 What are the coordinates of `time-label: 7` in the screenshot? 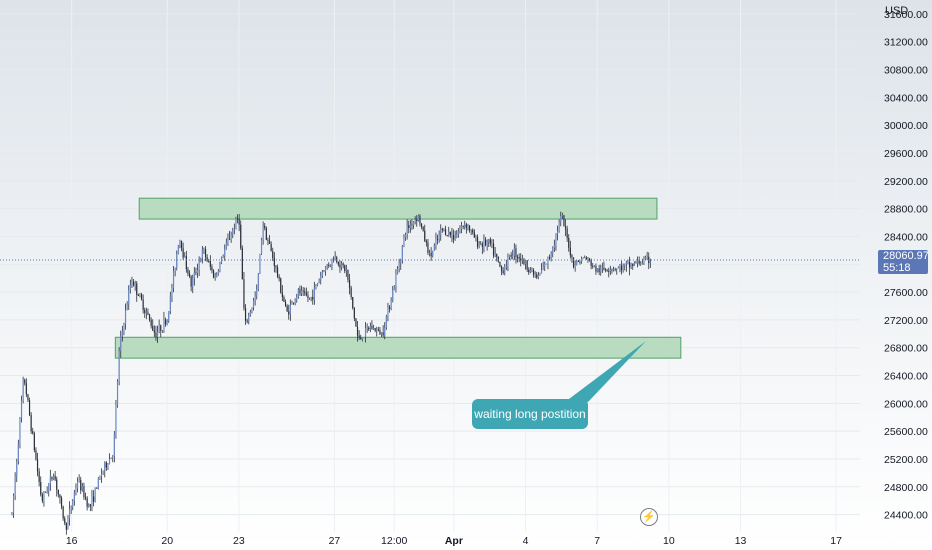 It's located at (597, 541).